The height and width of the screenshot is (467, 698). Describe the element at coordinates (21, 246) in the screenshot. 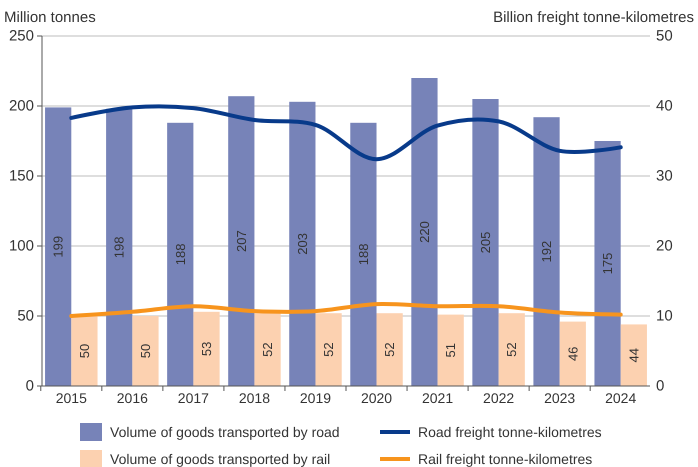

I see `y-tick-label: 100` at that location.